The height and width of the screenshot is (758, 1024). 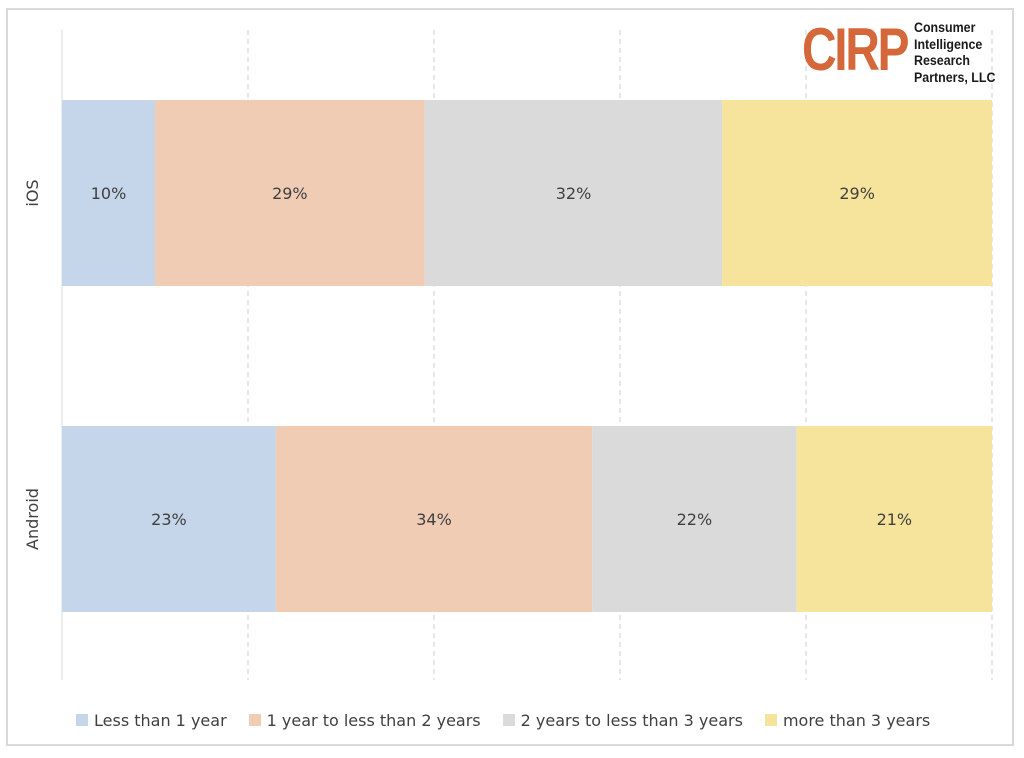 I want to click on legend-item: 2 years to less than 3 years, so click(x=622, y=720).